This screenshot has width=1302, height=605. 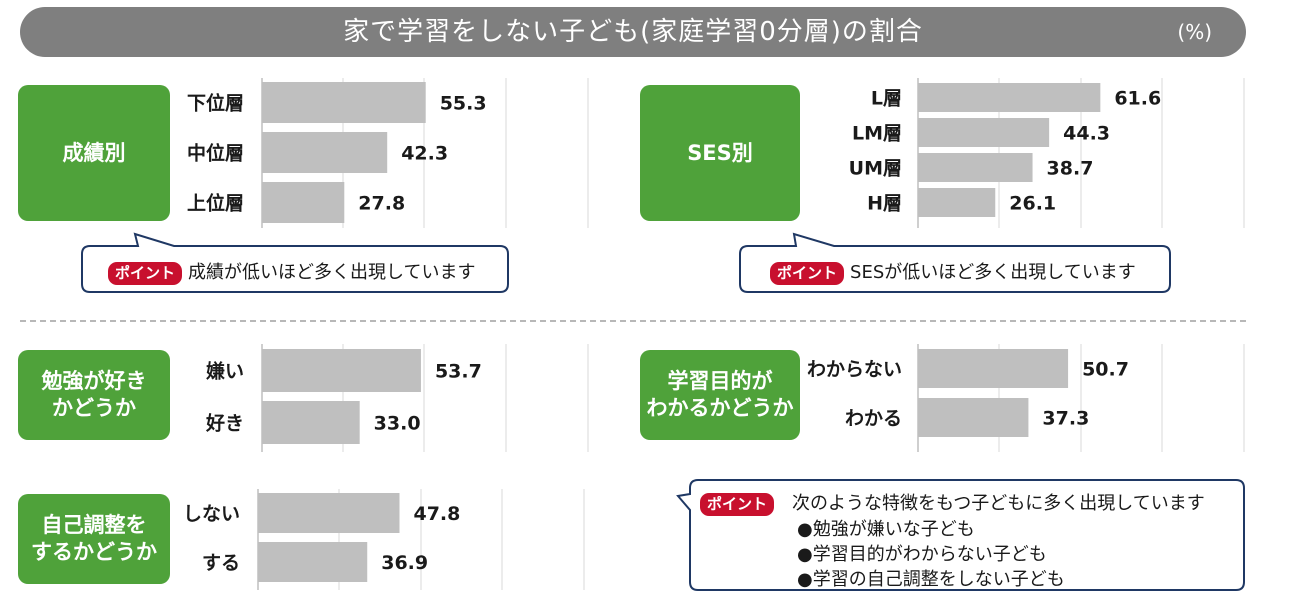 I want to click on callout-ses: ポイント SESが低いほど多く出現しています, so click(x=953, y=271).